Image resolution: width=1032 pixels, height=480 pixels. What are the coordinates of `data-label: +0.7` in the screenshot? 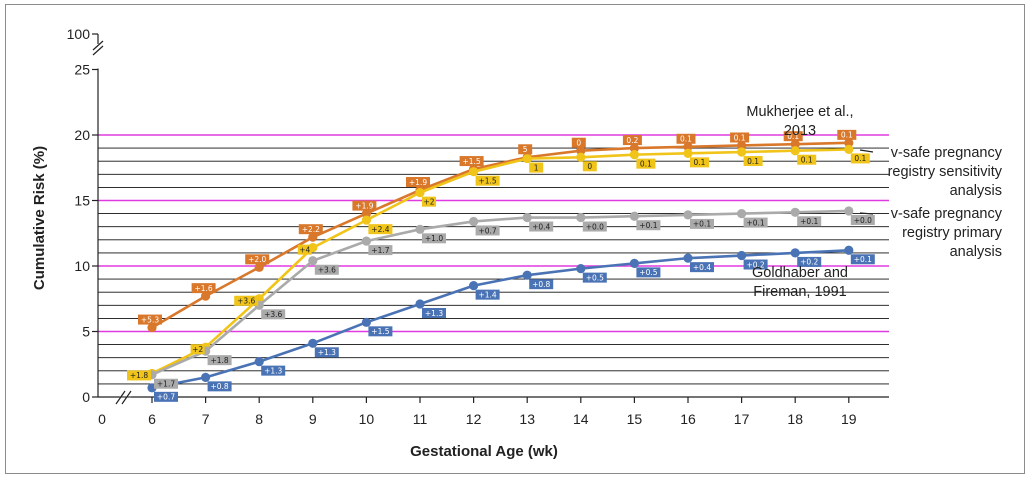 It's located at (487, 230).